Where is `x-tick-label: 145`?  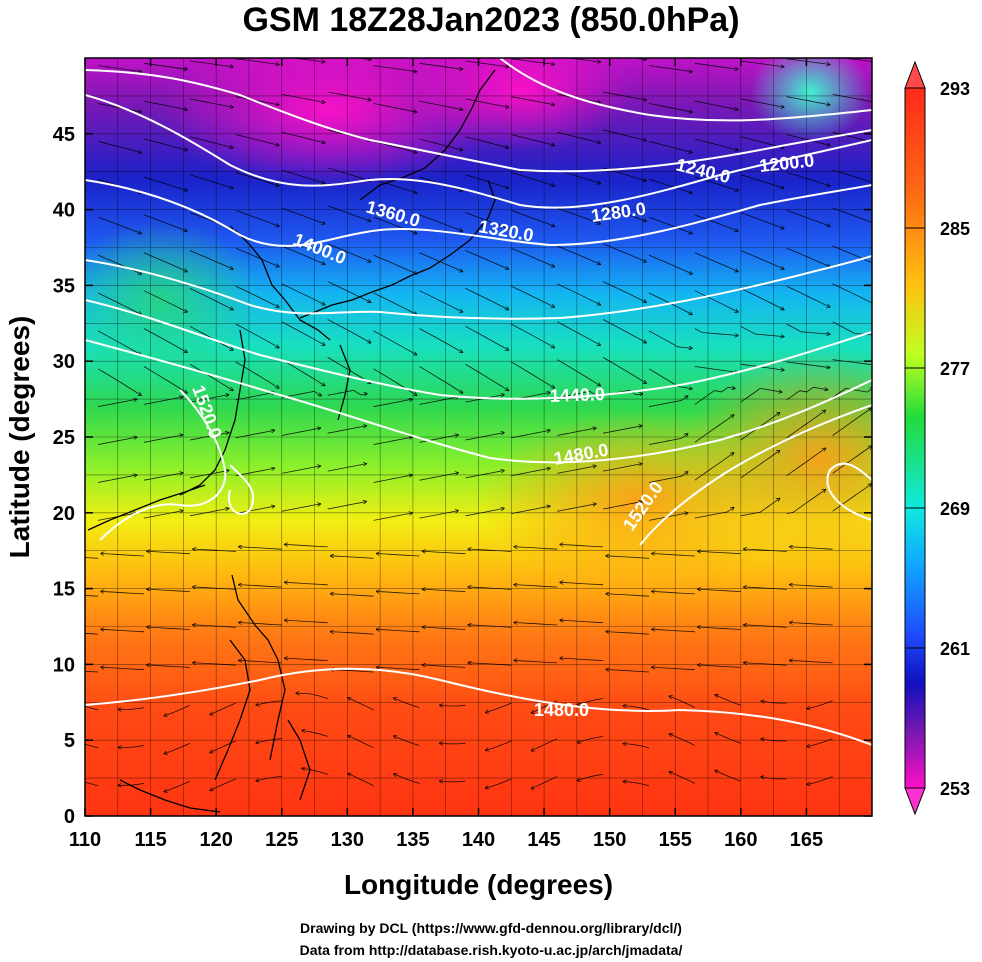
x-tick-label: 145 is located at coordinates (543, 840).